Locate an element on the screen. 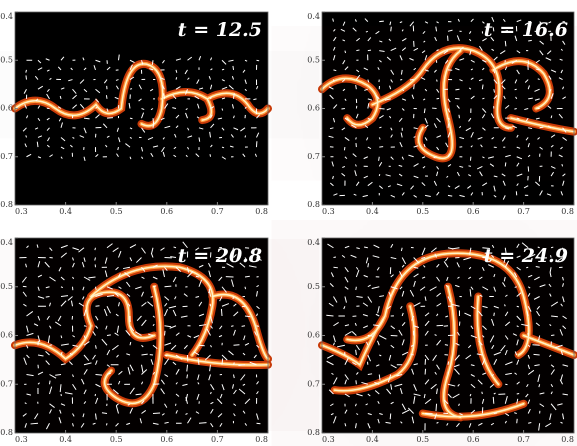 This screenshot has height=446, width=577. x-tick-label: 0.4 is located at coordinates (372, 211).